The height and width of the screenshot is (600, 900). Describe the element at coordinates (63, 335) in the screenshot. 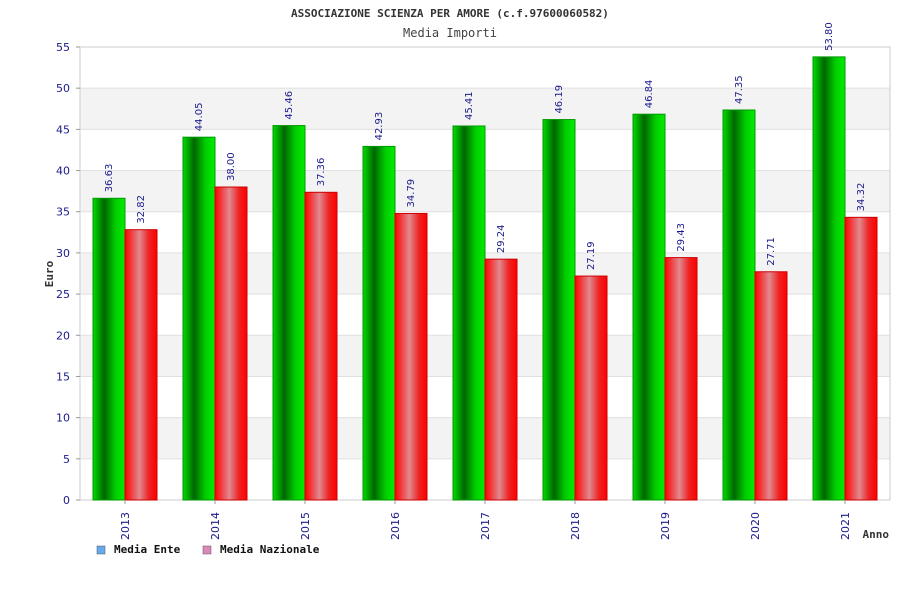

I see `y-tick-label: 20` at that location.